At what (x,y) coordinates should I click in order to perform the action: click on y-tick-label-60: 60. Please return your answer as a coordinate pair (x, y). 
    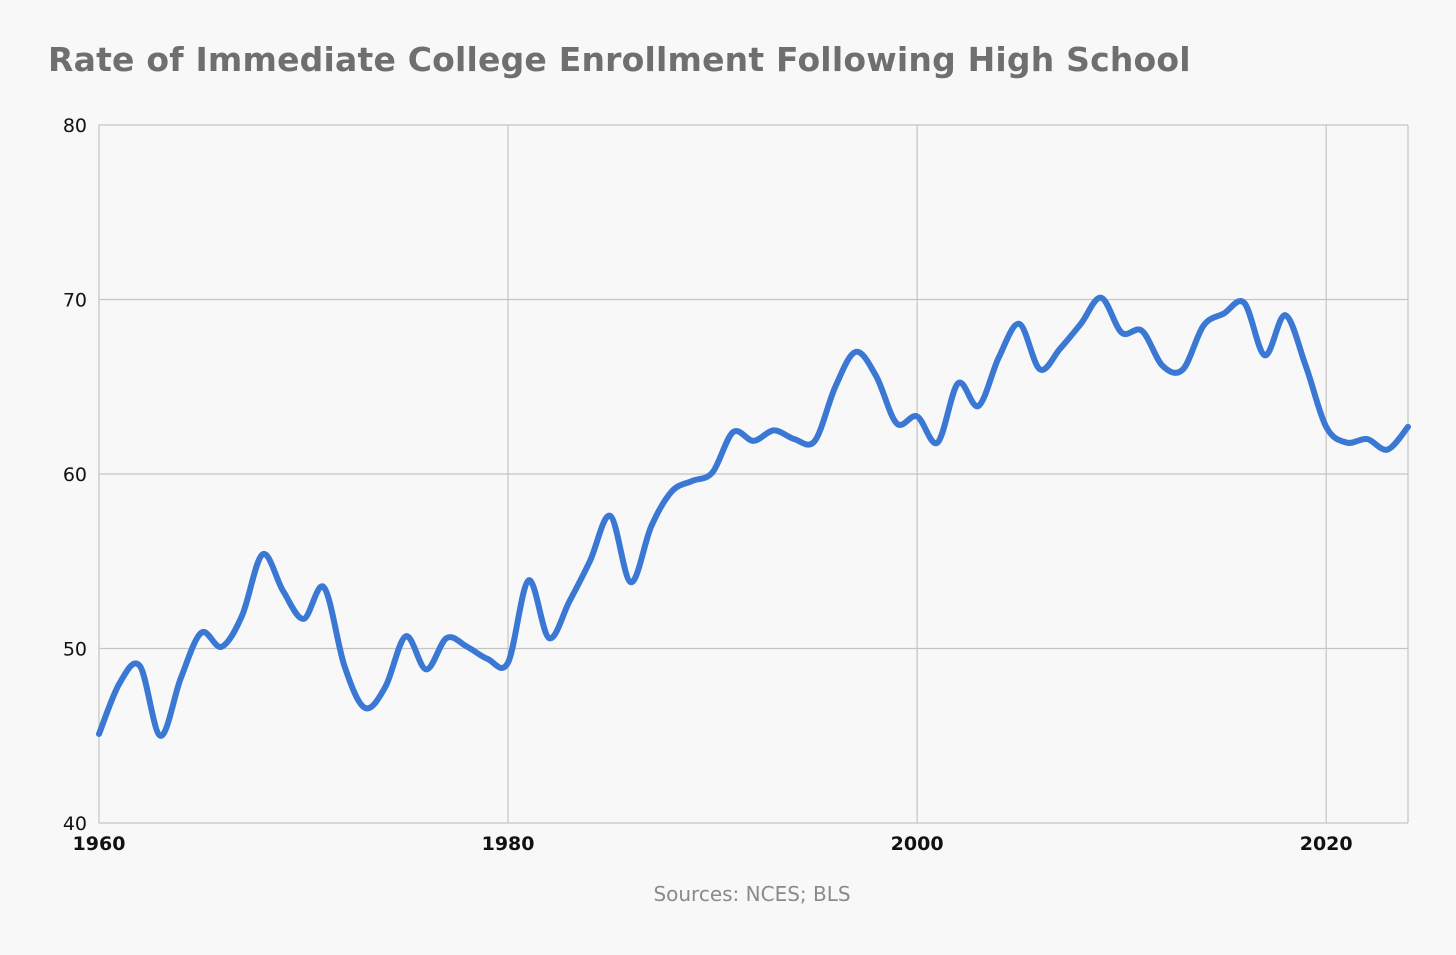
    Looking at the image, I should click on (75, 475).